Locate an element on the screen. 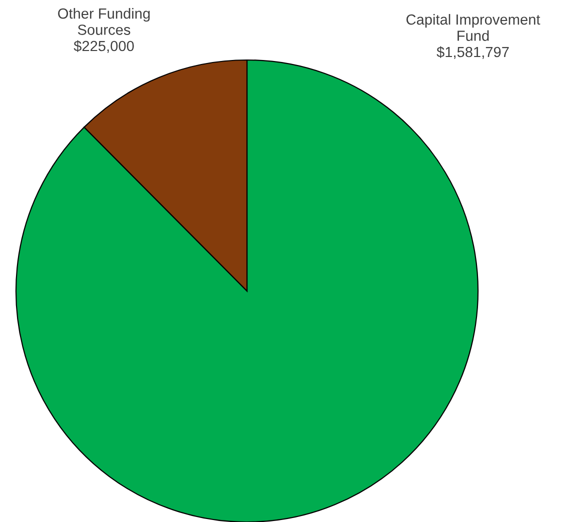 The height and width of the screenshot is (522, 576). data-label: $1,581,797 is located at coordinates (472, 52).